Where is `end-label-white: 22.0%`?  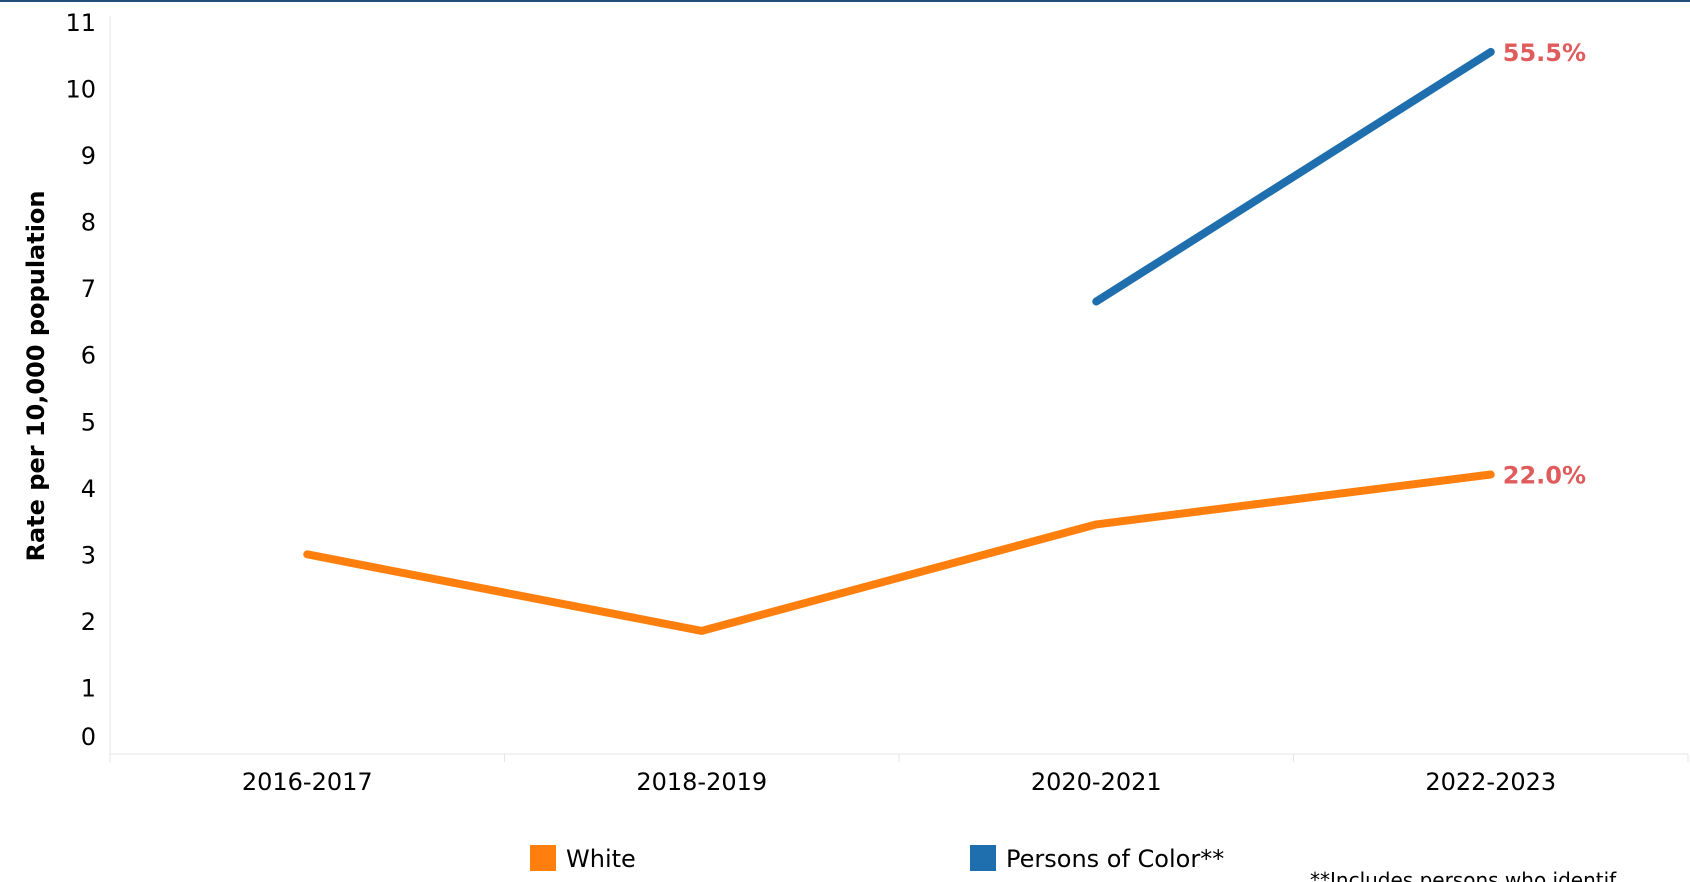
end-label-white: 22.0% is located at coordinates (1544, 476).